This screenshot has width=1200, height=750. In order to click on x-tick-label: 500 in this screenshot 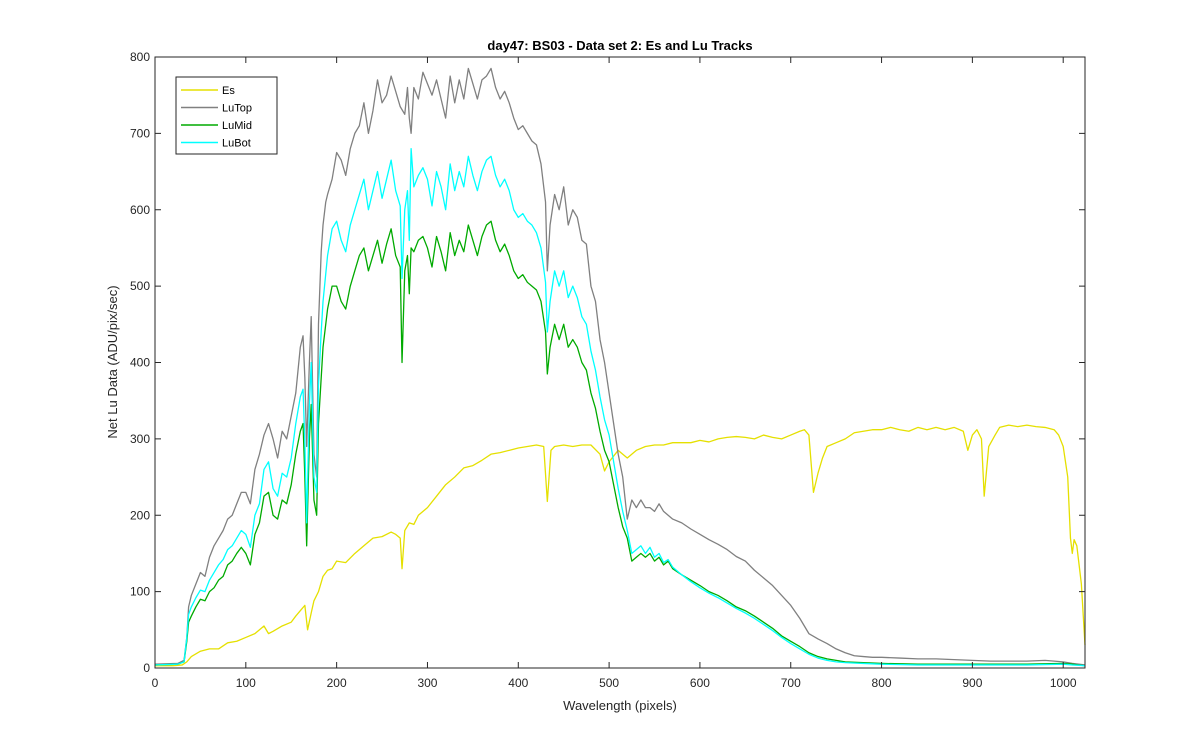, I will do `click(609, 683)`.